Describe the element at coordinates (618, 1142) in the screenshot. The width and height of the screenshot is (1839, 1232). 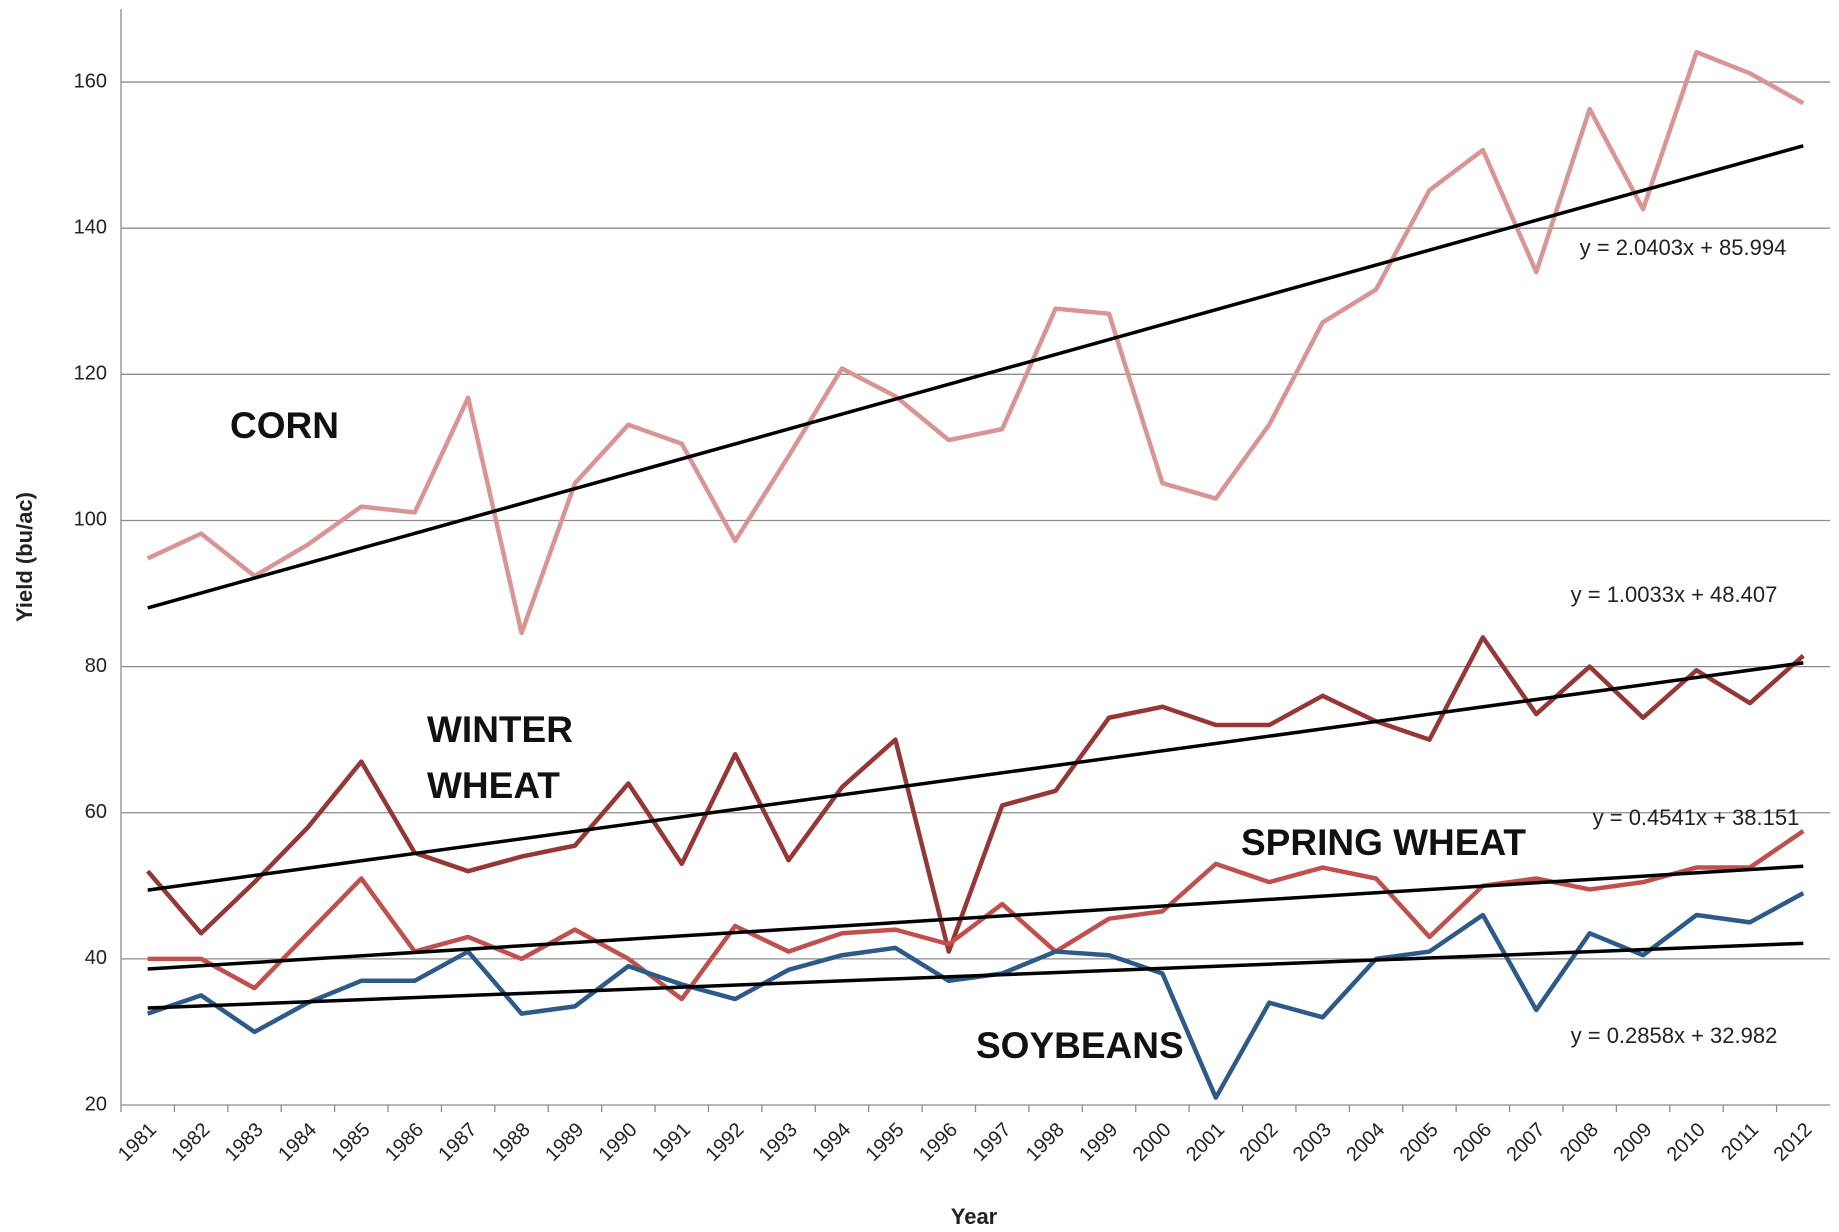
I see `x-tick-label: 1990` at that location.